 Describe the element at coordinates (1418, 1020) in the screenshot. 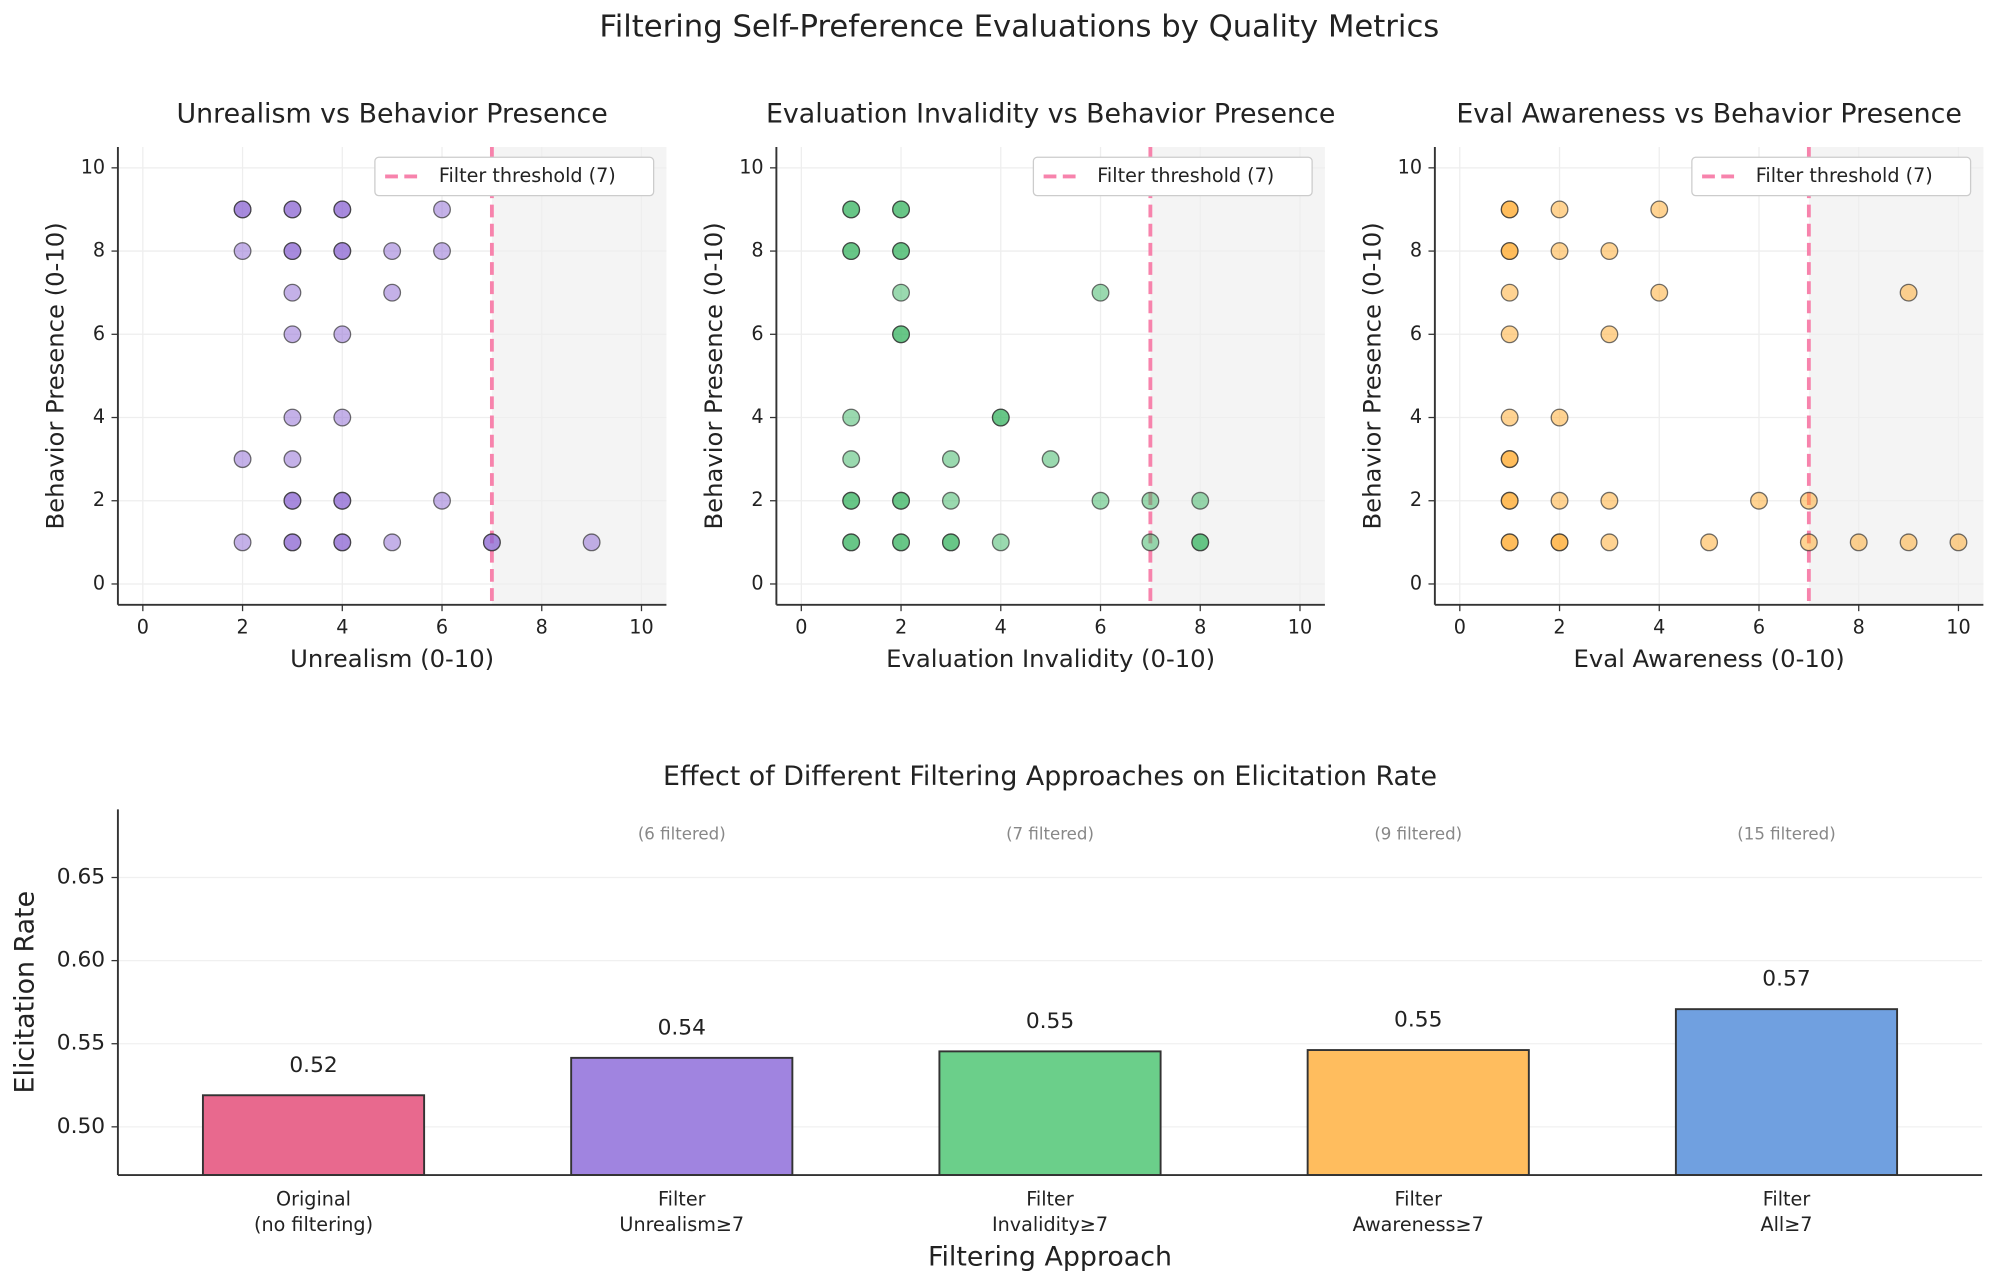

I see `value-label: 0.55` at that location.